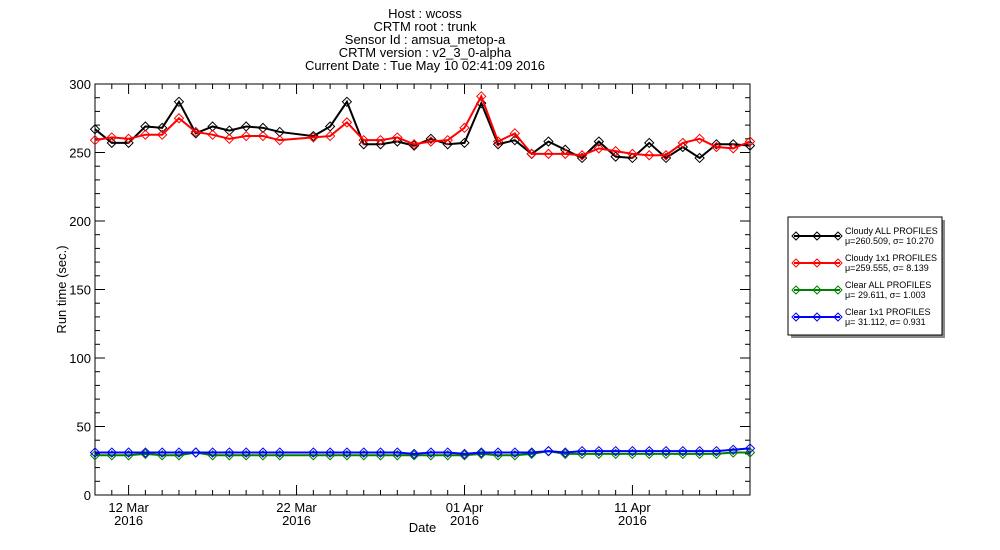  Describe the element at coordinates (87, 495) in the screenshot. I see `y-tick-label: 0` at that location.